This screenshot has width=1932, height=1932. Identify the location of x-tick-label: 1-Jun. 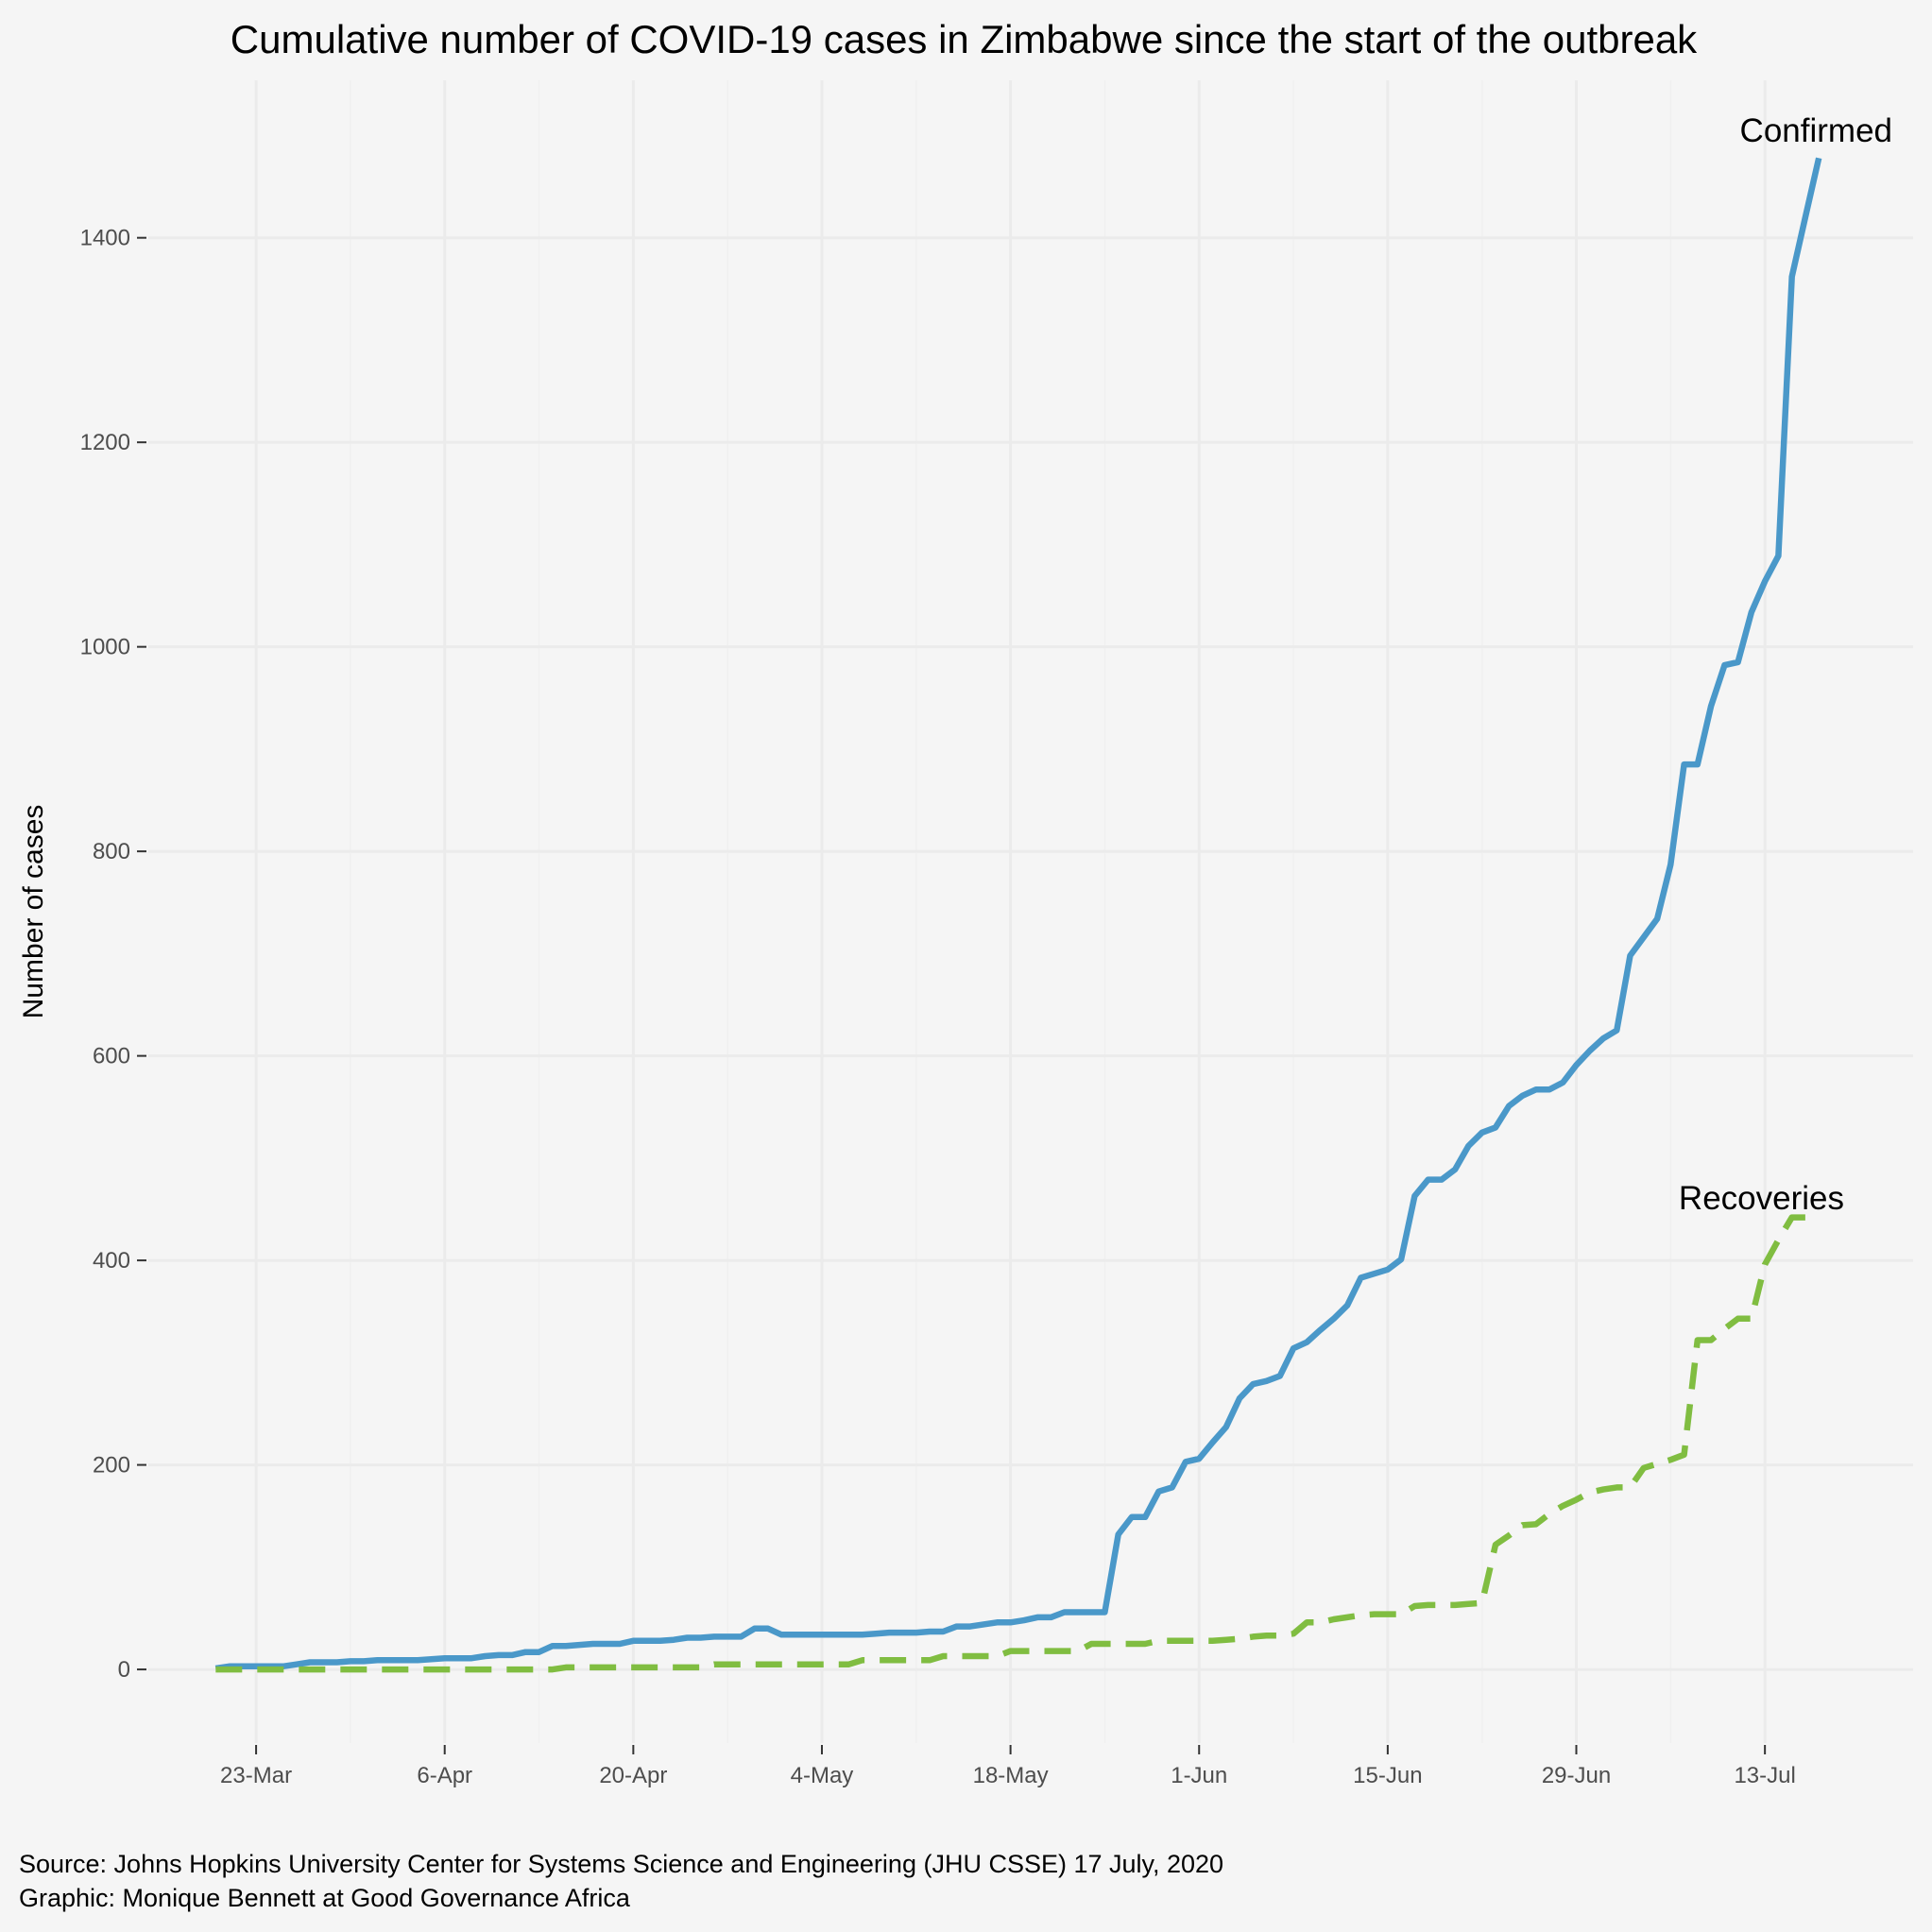
(1199, 1775).